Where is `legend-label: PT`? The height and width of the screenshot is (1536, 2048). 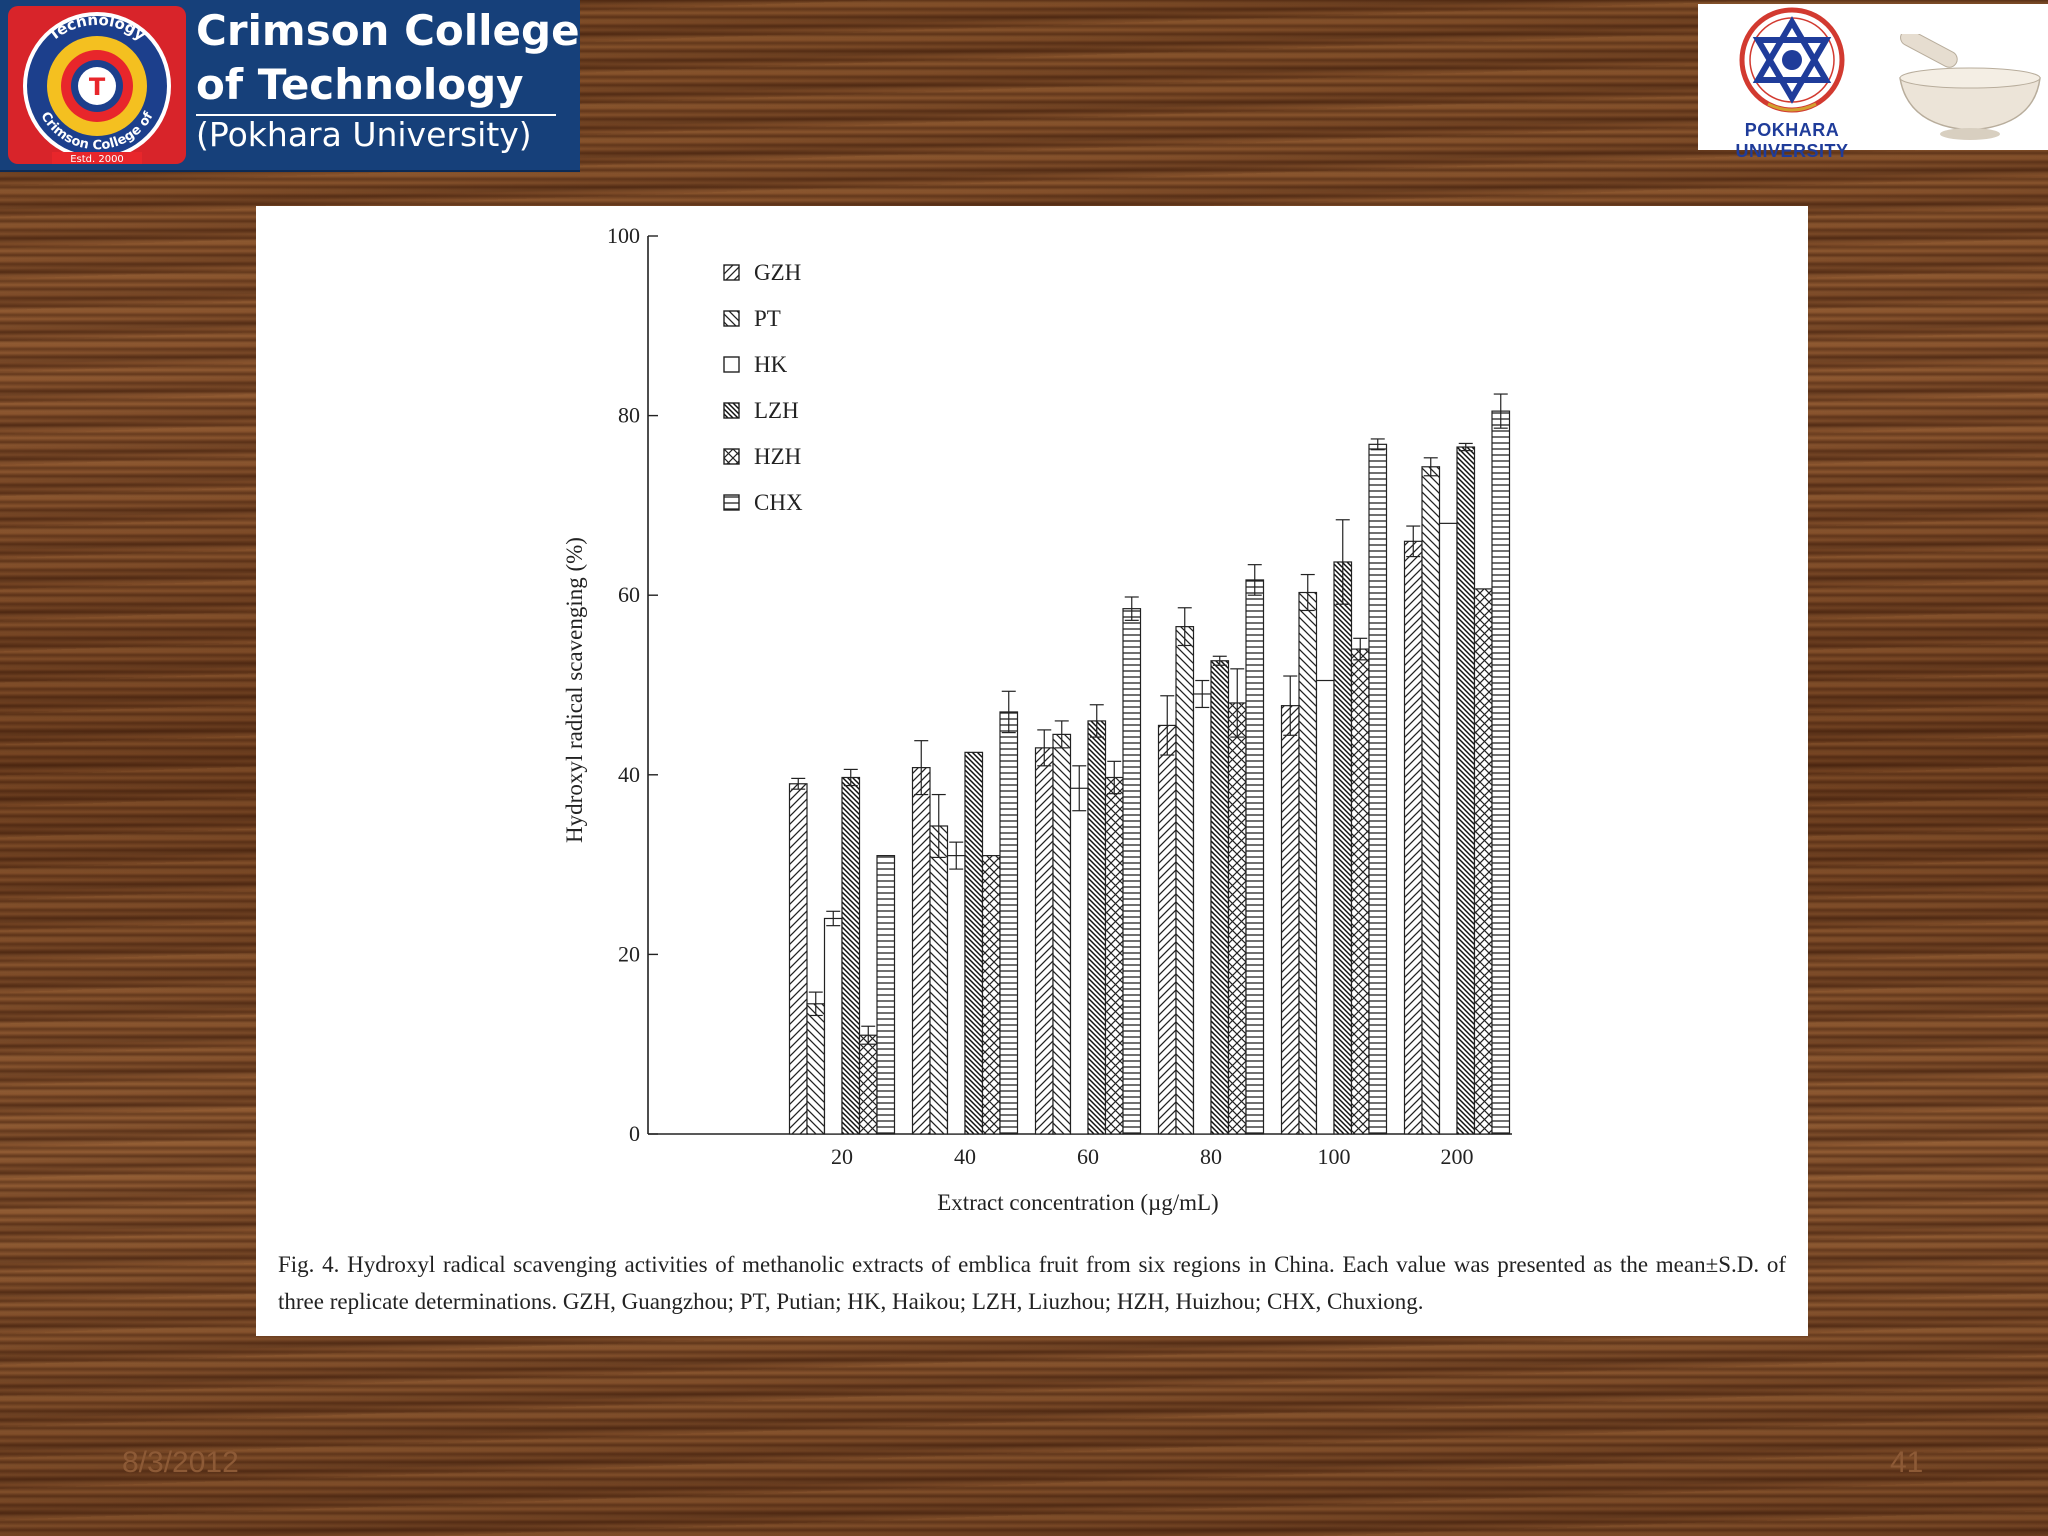 legend-label: PT is located at coordinates (767, 318).